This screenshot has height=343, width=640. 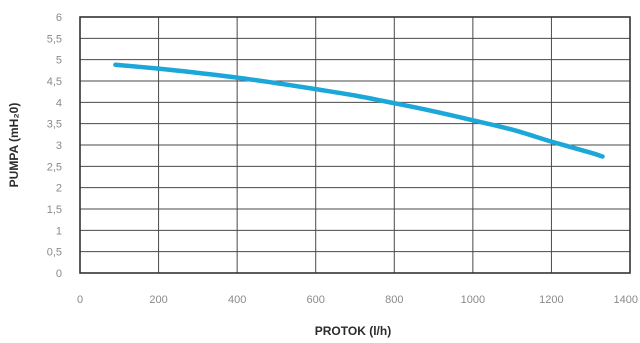 What do you see at coordinates (353, 331) in the screenshot?
I see `x-axis-label: PROTOK (l/h)` at bounding box center [353, 331].